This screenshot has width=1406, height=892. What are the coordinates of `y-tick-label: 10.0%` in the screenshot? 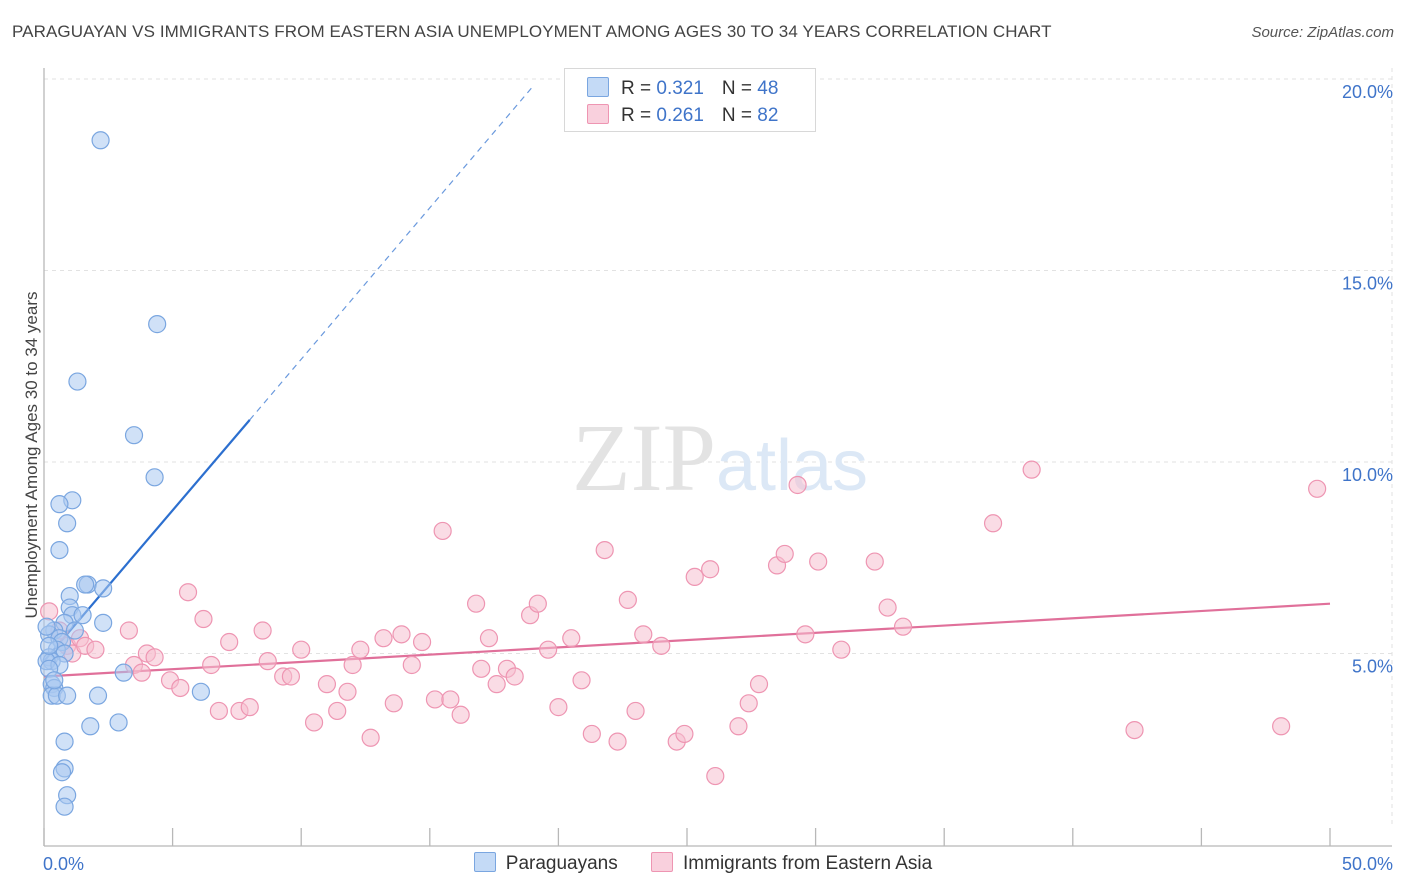 It's located at (1367, 475).